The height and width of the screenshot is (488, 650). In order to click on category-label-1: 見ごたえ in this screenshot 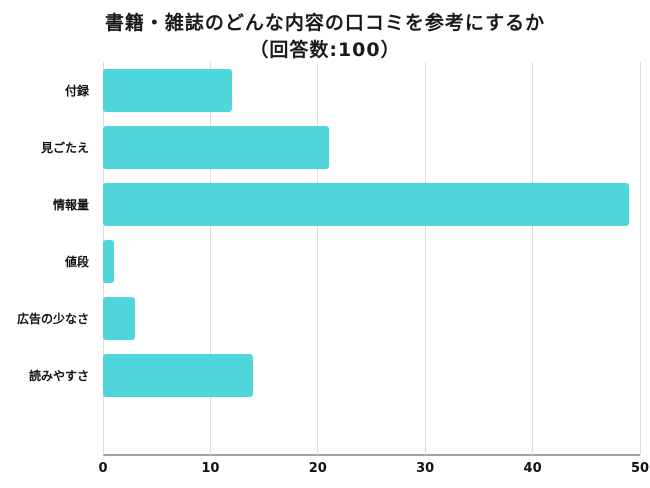, I will do `click(64, 148)`.